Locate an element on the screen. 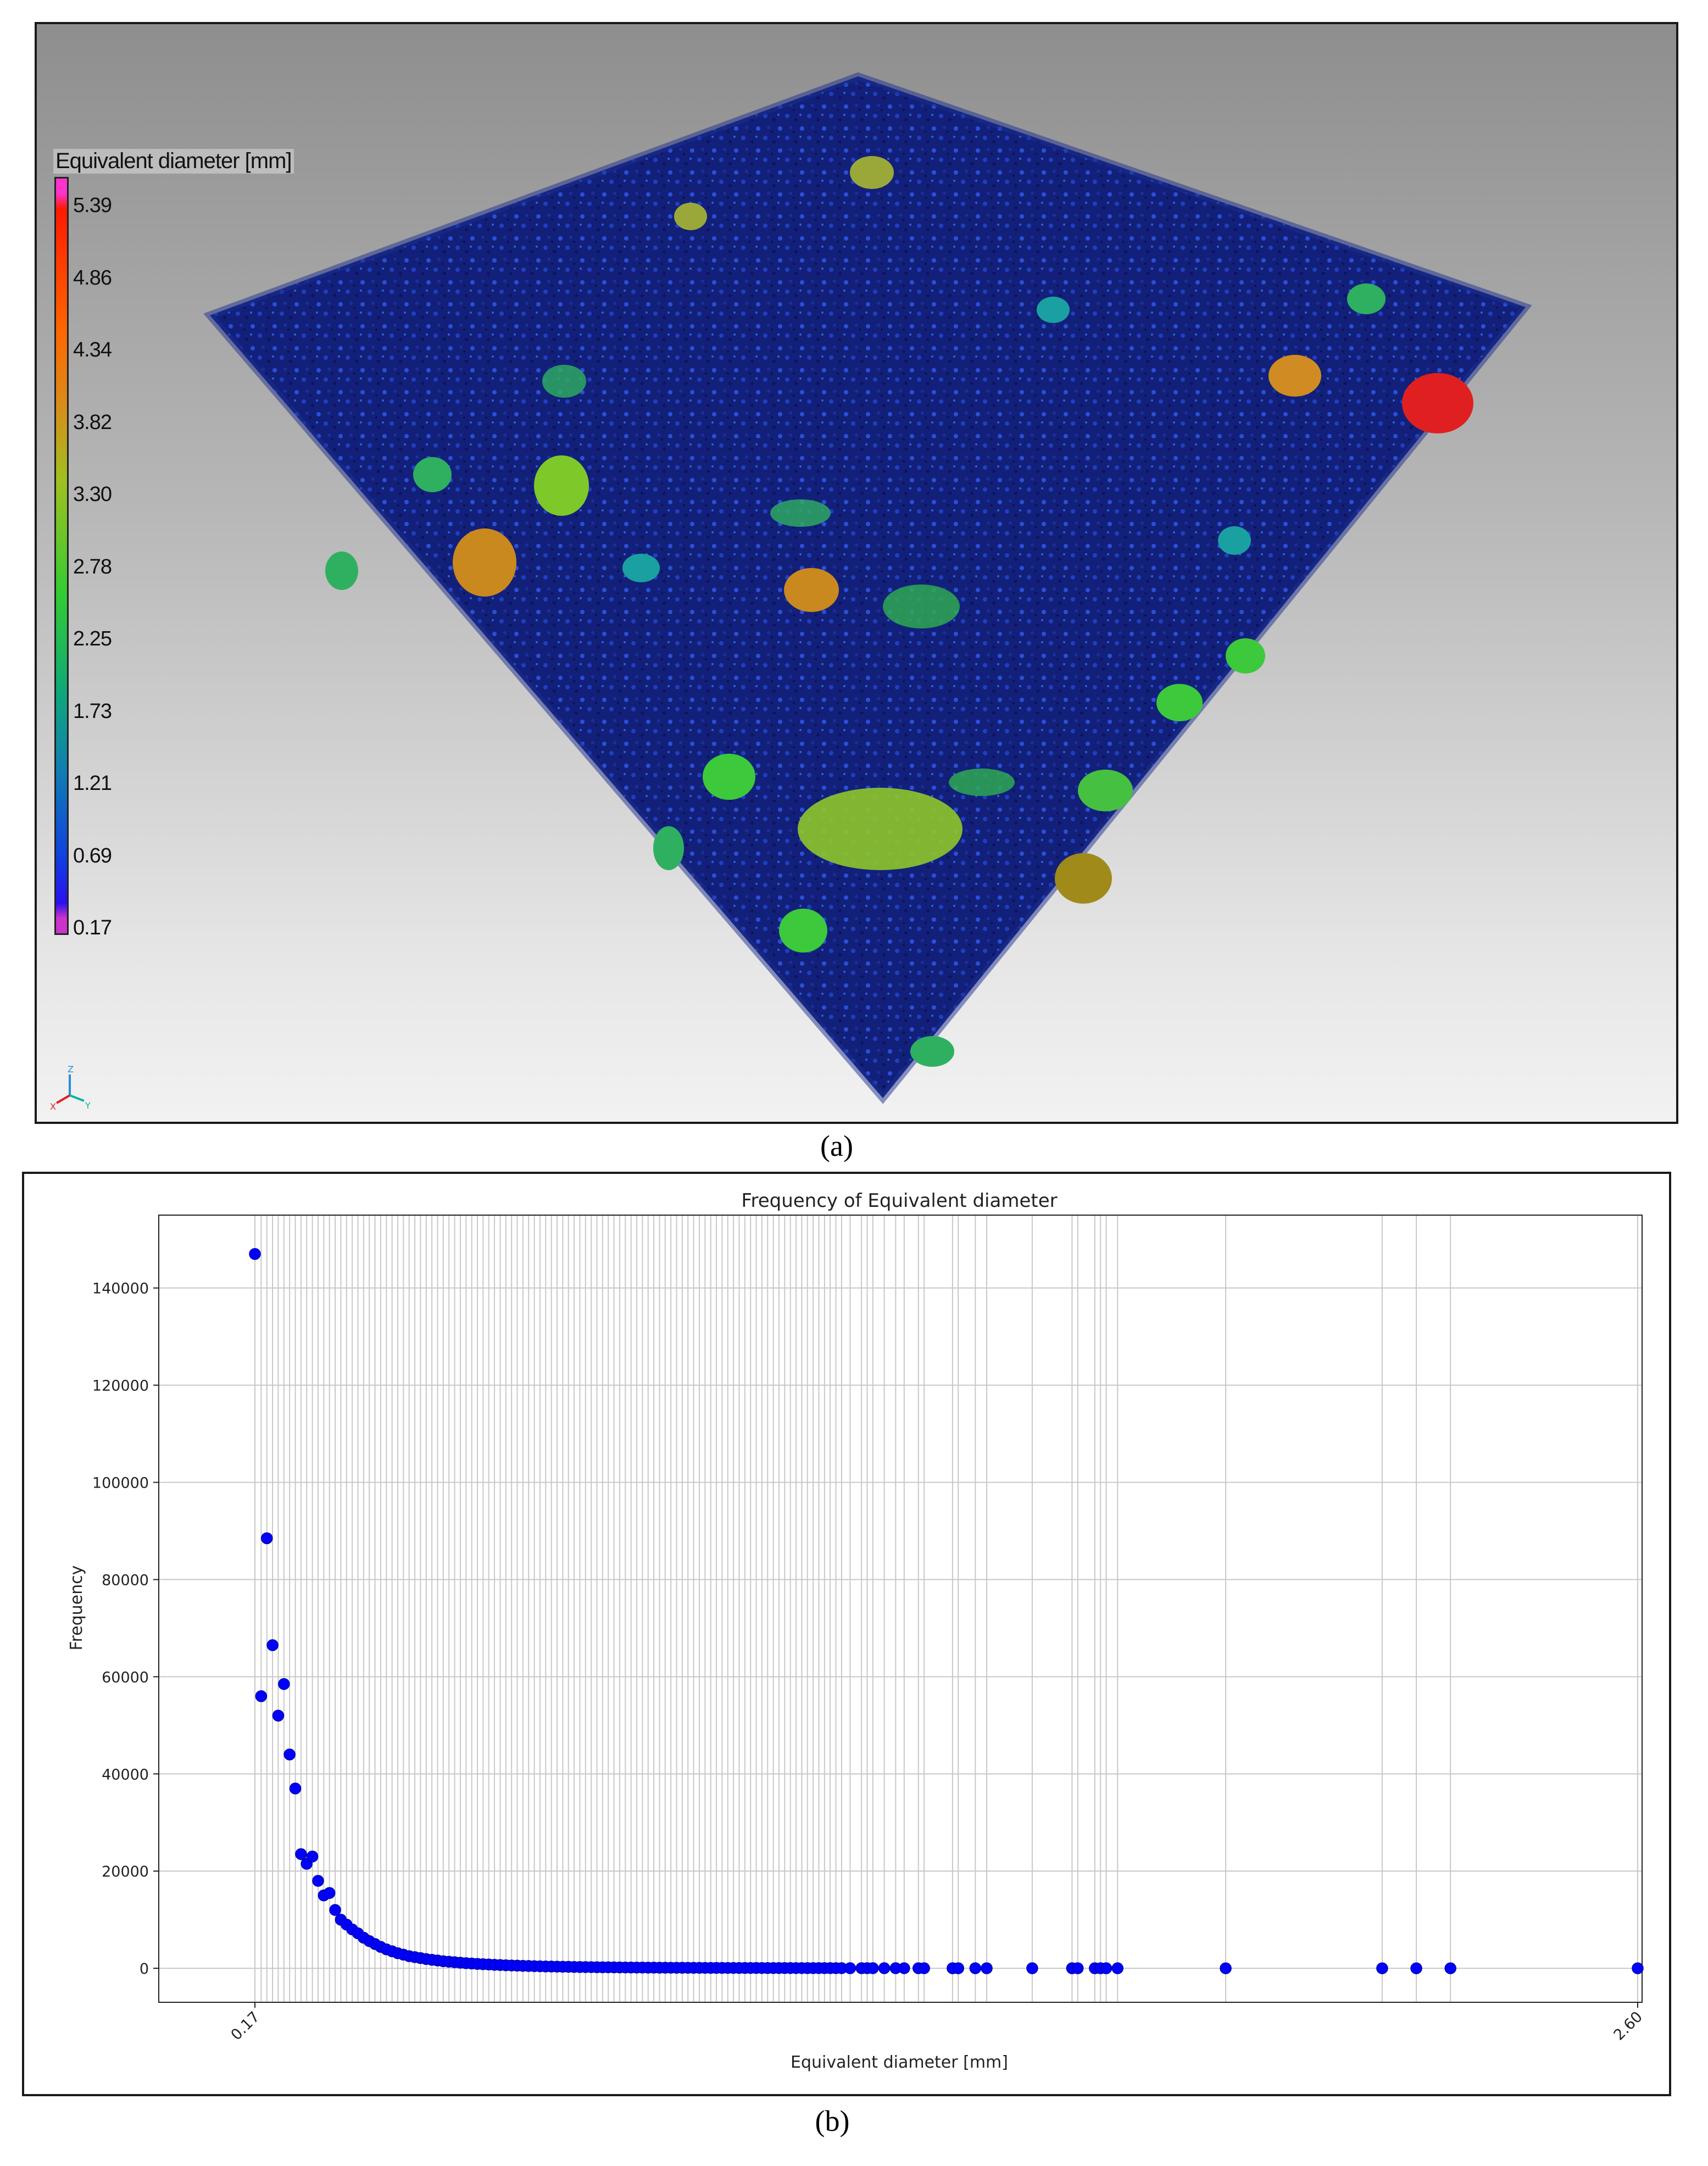 Image resolution: width=1708 pixels, height=2166 pixels. y-tick-label: 20000 is located at coordinates (125, 1871).